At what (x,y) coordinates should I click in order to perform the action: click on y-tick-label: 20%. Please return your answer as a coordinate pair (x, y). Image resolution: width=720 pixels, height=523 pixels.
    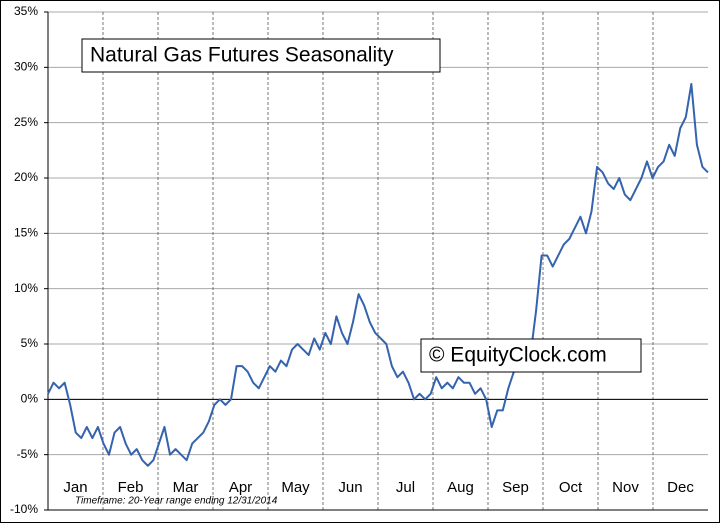
    Looking at the image, I should click on (26, 177).